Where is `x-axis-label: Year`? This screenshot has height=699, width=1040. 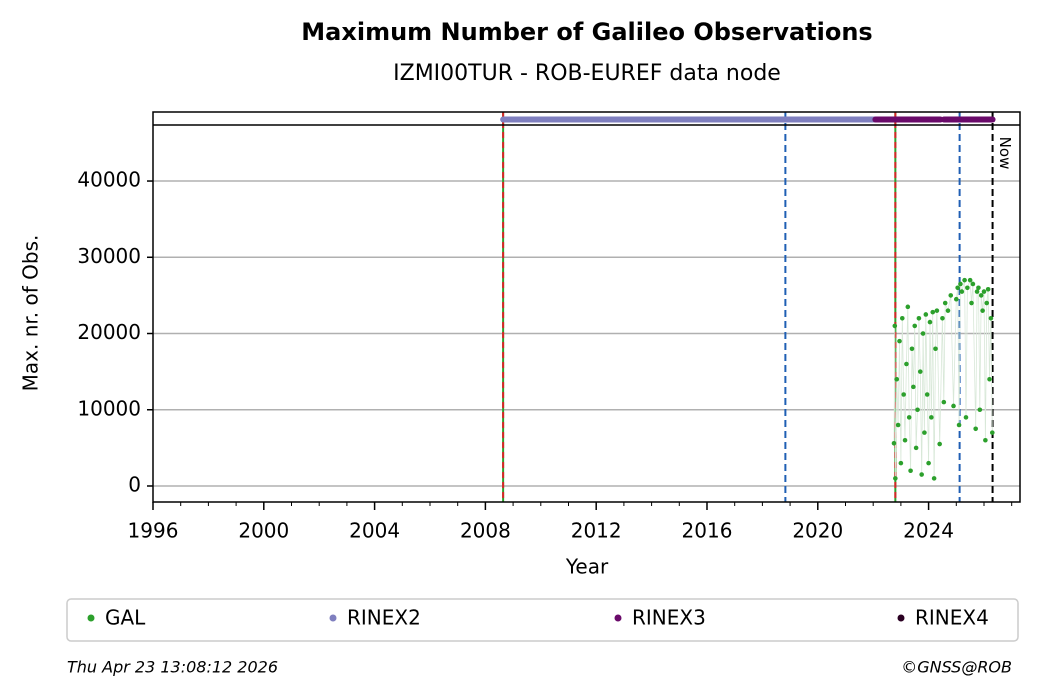
x-axis-label: Year is located at coordinates (587, 567).